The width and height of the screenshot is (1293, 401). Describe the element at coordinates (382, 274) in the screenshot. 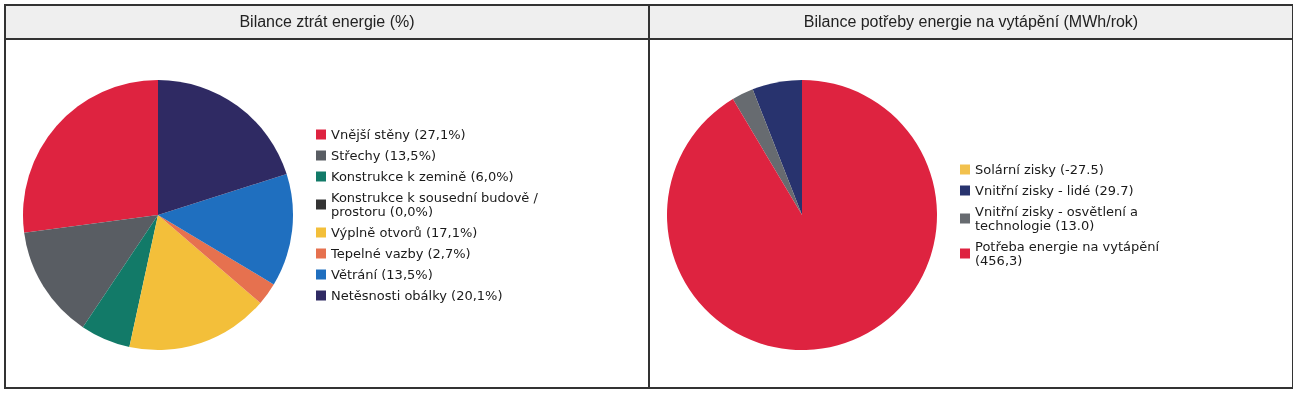

I see `legend-label: Větrání (13,5%)` at that location.